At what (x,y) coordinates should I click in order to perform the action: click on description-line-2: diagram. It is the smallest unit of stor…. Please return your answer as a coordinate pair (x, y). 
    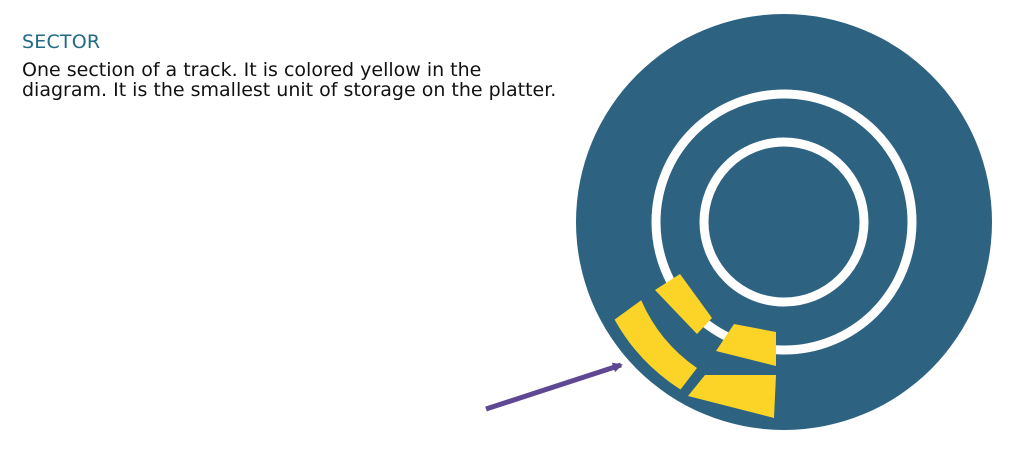
    Looking at the image, I should click on (289, 90).